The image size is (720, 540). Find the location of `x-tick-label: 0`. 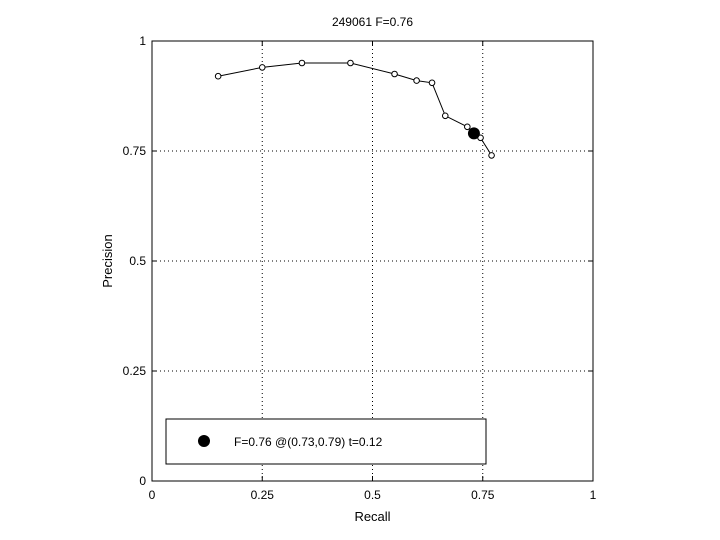

x-tick-label: 0 is located at coordinates (152, 495).